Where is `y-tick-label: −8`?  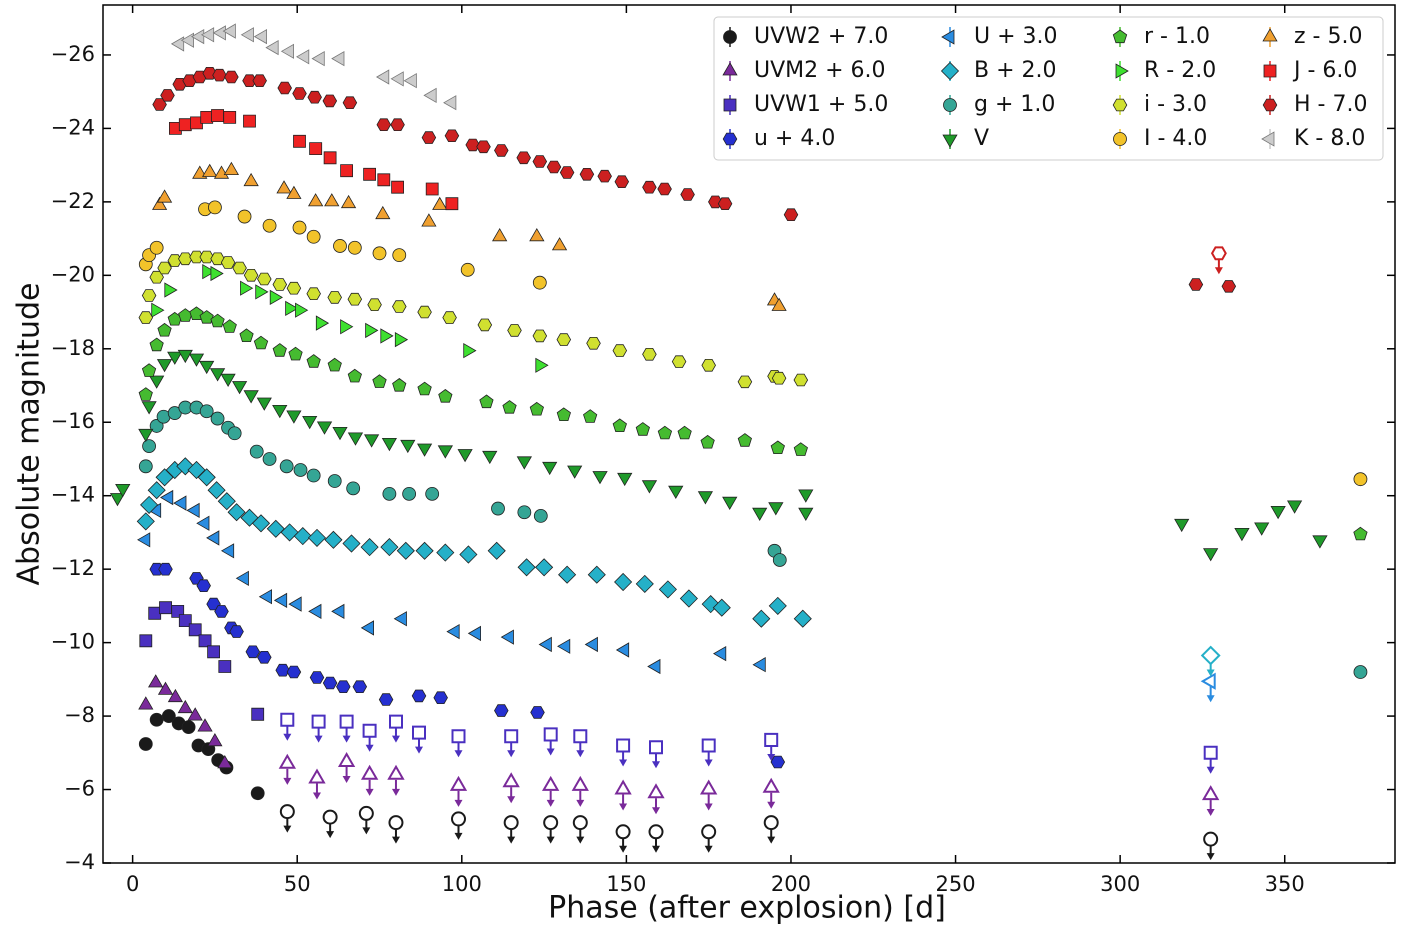 y-tick-label: −8 is located at coordinates (79, 715).